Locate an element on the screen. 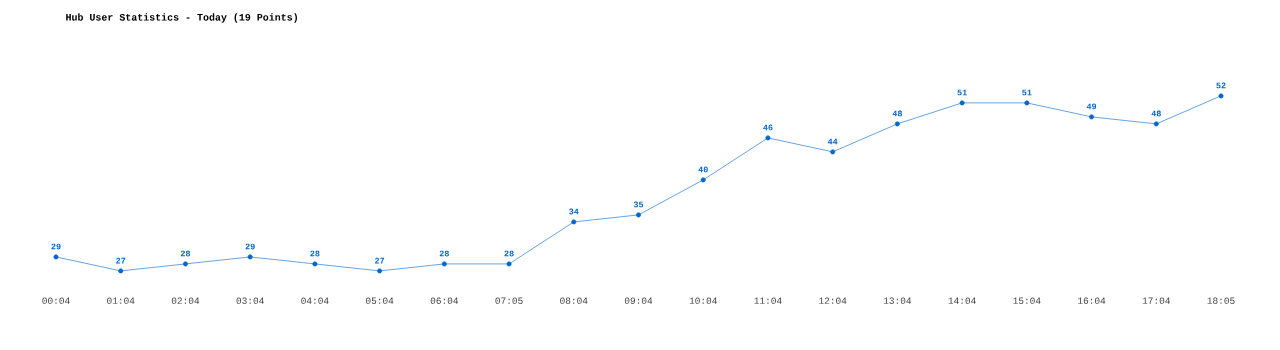 This screenshot has height=350, width=1280. x-tick-label: 17:04 is located at coordinates (1156, 300).